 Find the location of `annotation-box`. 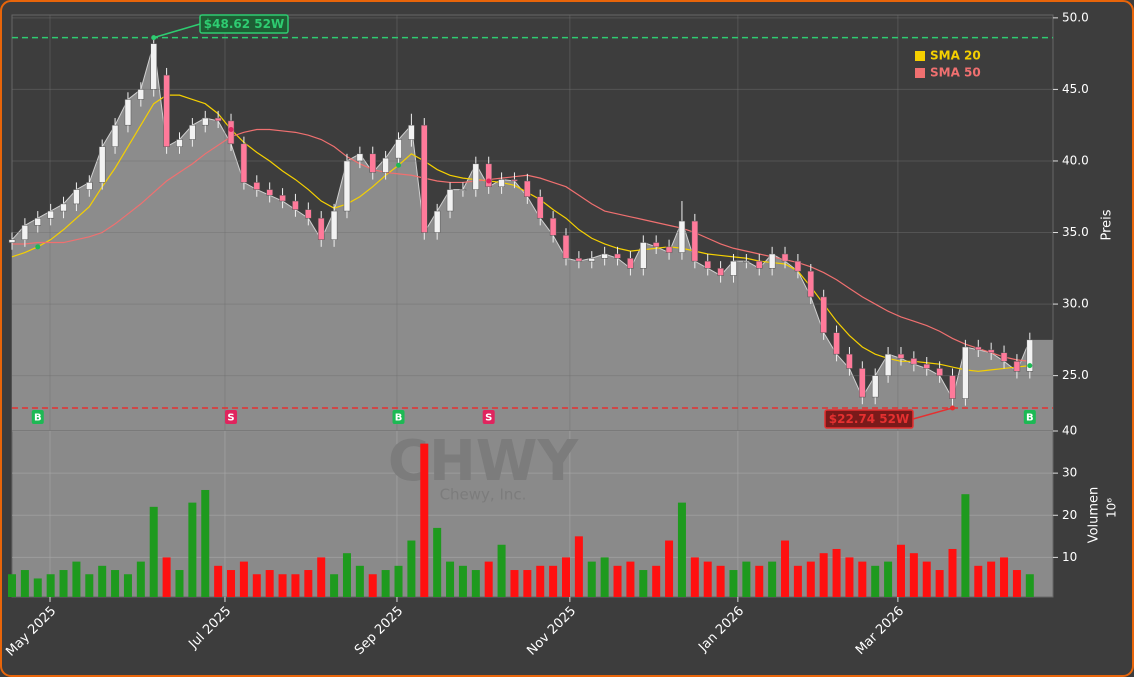

annotation-box is located at coordinates (244, 24).